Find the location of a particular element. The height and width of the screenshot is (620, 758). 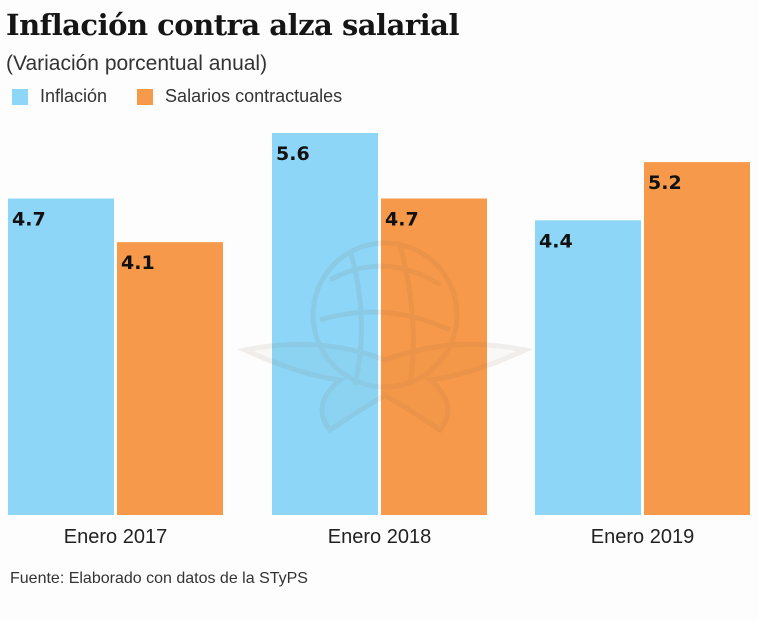

chart-title: Inflación contra alza salarial is located at coordinates (232, 25).